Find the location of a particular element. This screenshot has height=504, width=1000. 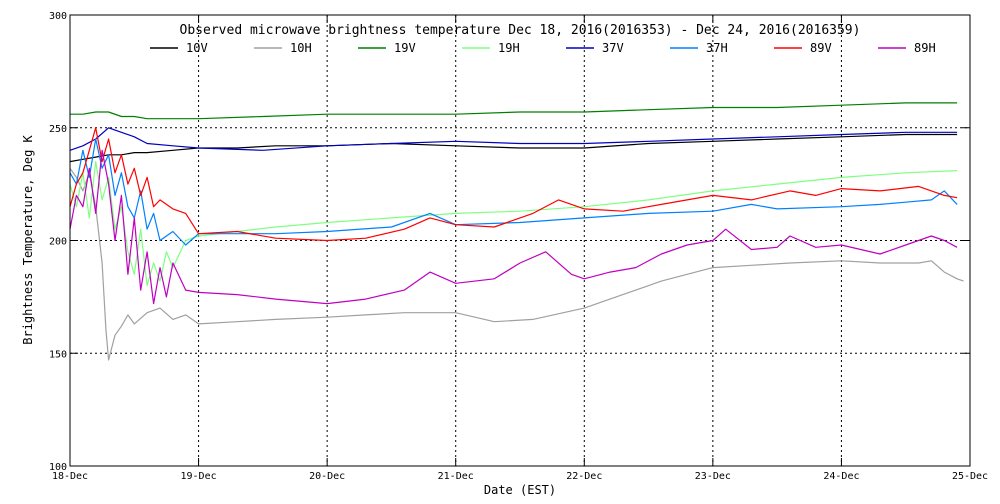

x-tick-label: 25-Dec is located at coordinates (970, 476).